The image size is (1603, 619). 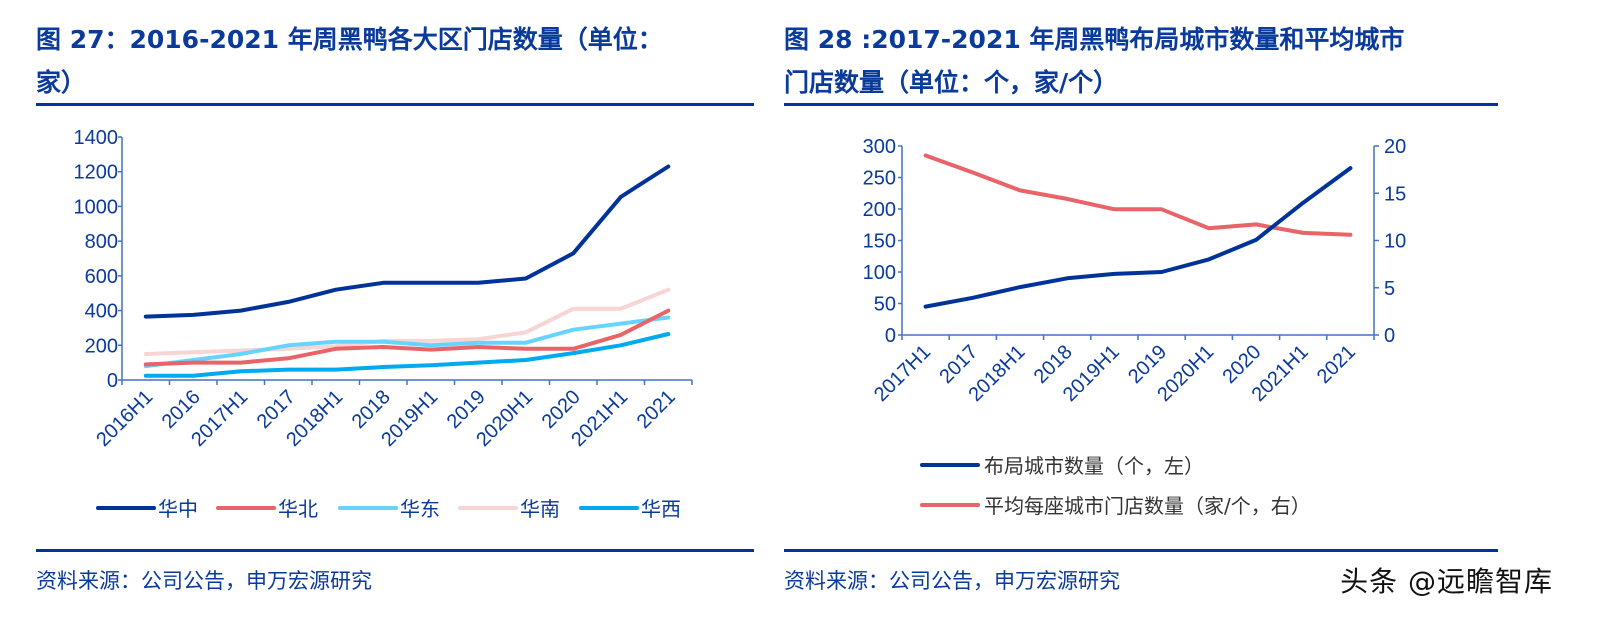 What do you see at coordinates (951, 82) in the screenshot?
I see `figure-28-title-line2: 门店数量（单位：个，家/个）` at bounding box center [951, 82].